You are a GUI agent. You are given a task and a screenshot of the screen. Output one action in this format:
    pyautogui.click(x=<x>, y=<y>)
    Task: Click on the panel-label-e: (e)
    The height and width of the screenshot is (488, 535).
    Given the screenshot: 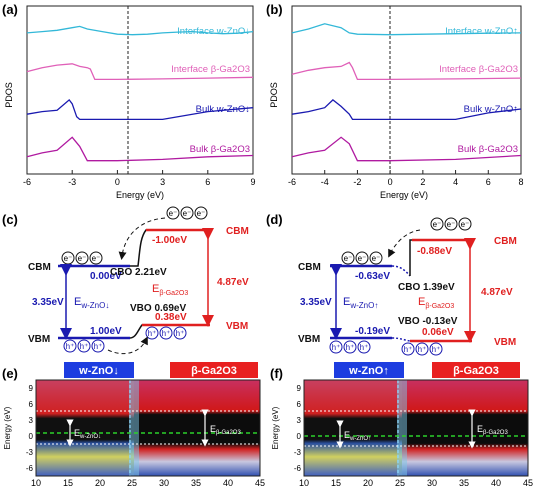 What is the action you would take?
    pyautogui.click(x=10, y=373)
    